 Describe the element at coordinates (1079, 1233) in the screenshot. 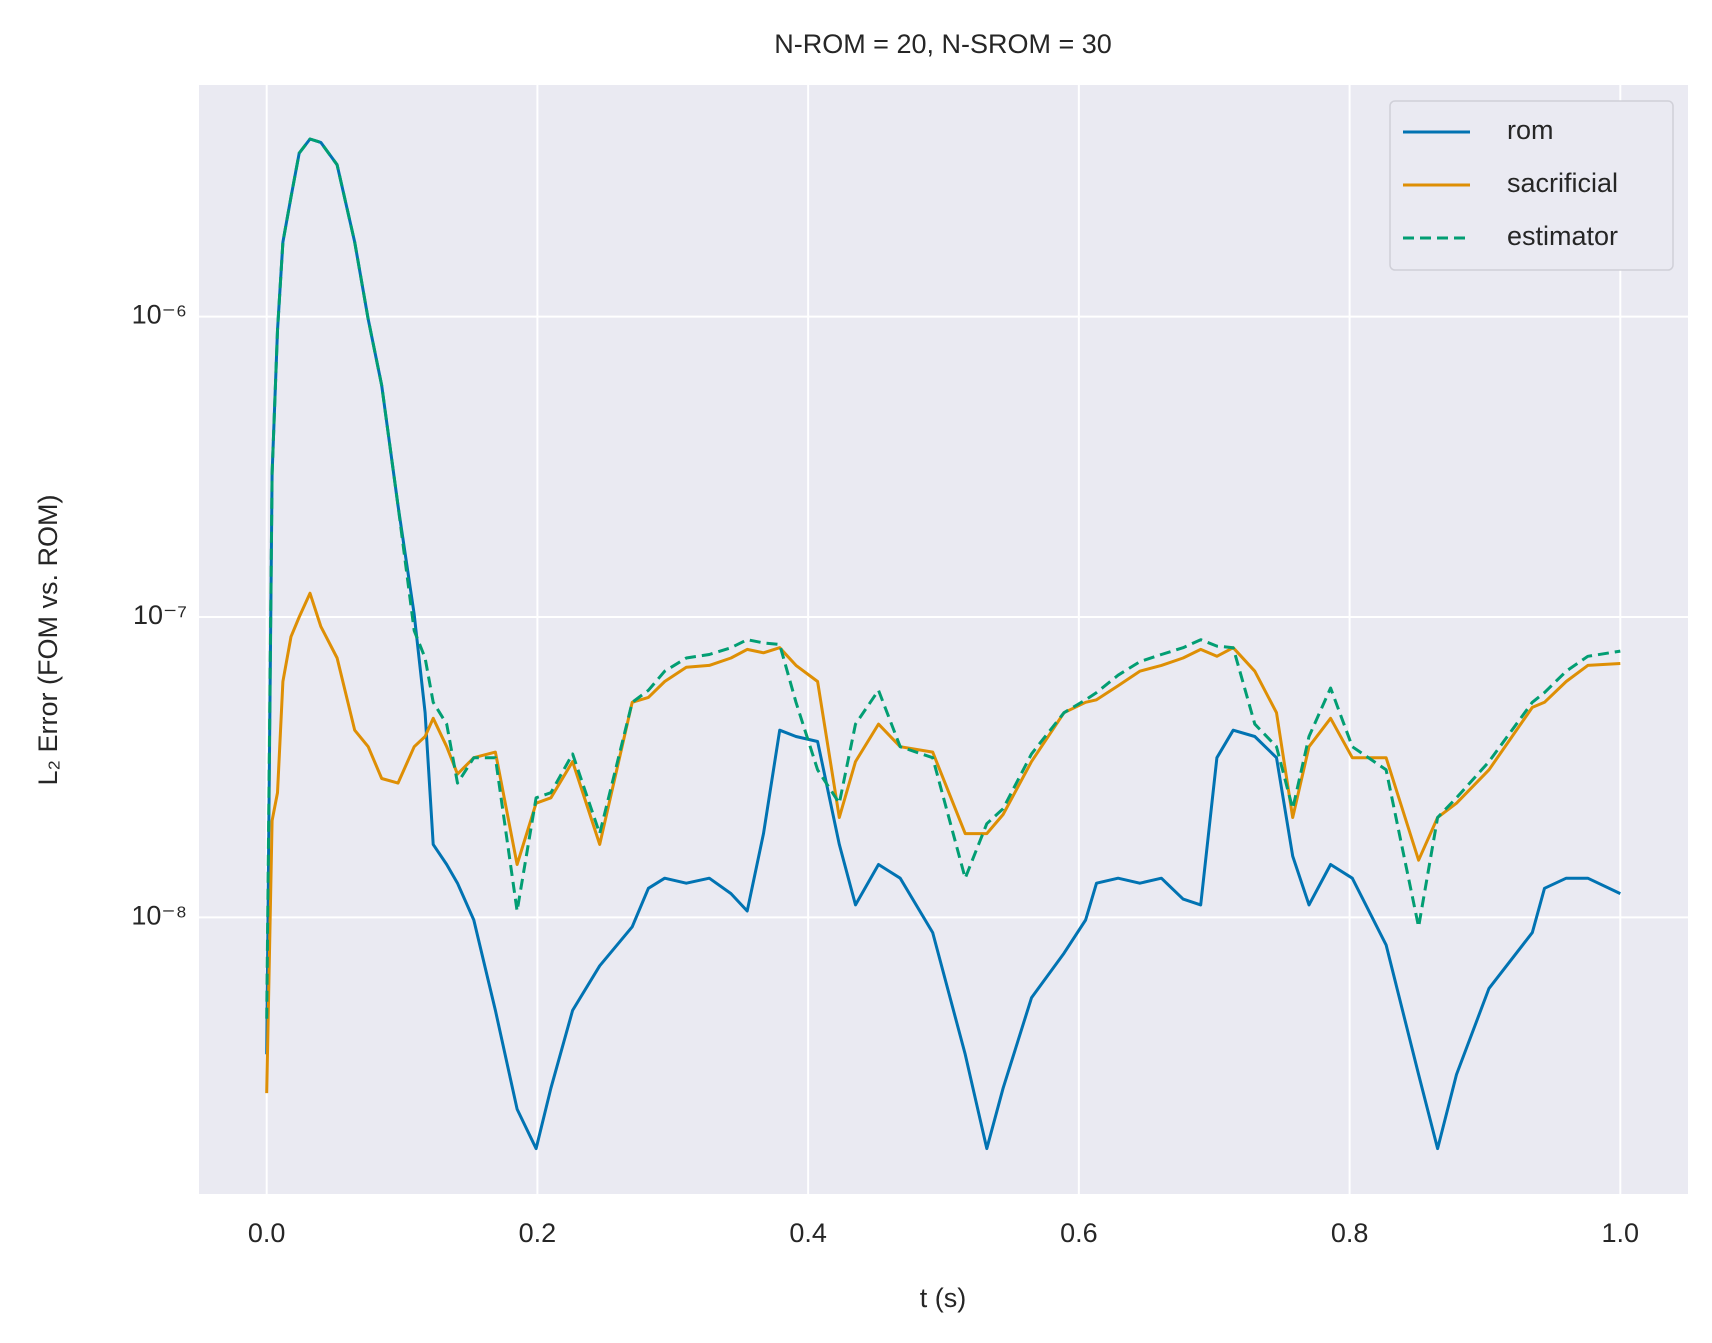

I see `x-tick-label: 0.6` at that location.